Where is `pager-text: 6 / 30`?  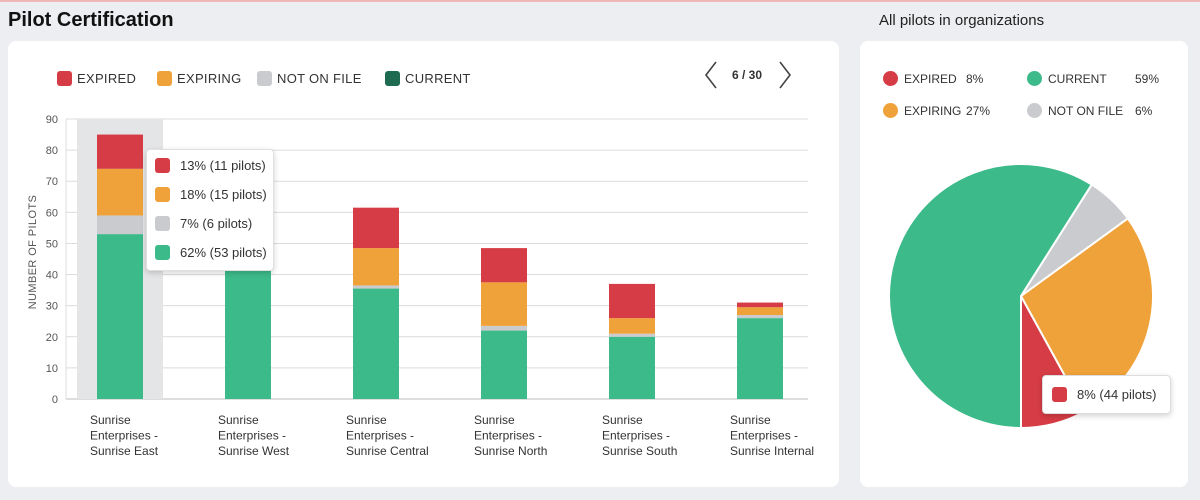
pager-text: 6 / 30 is located at coordinates (747, 75).